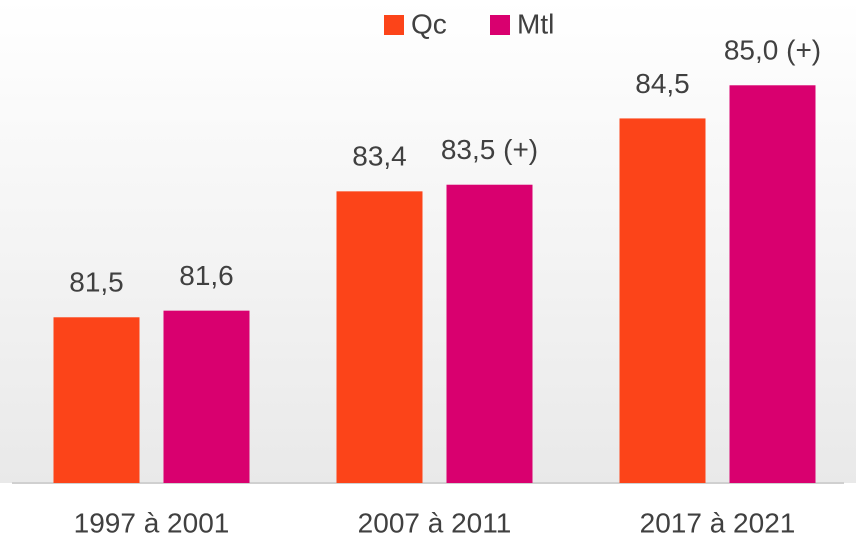  What do you see at coordinates (489, 149) in the screenshot?
I see `data-label: 83,5 (+)` at bounding box center [489, 149].